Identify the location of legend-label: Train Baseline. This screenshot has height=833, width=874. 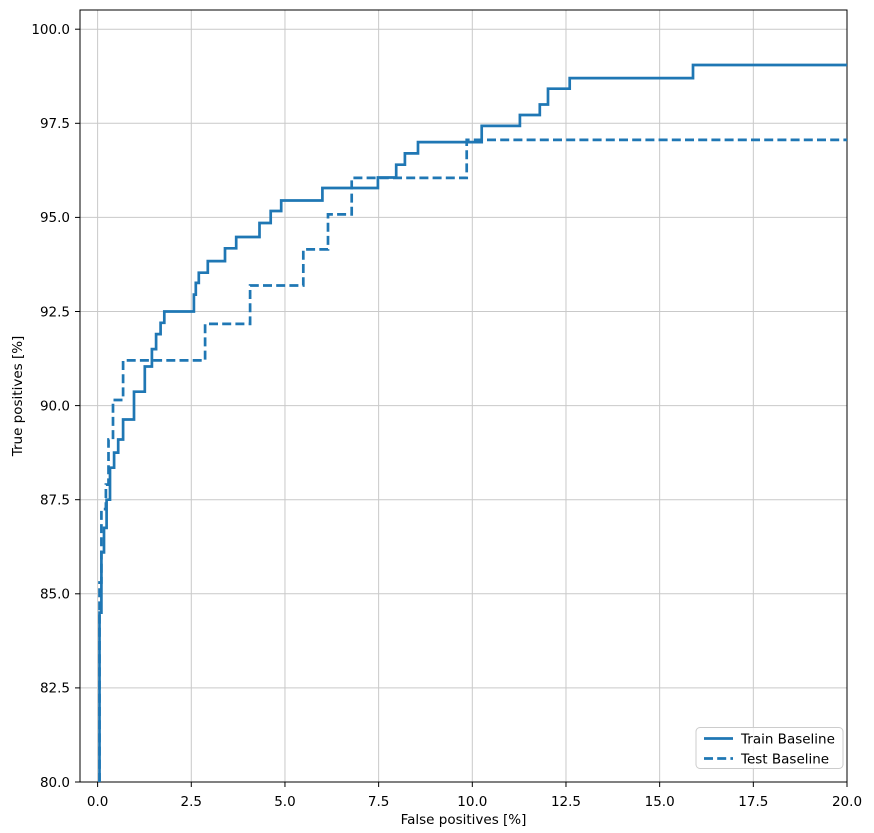
(787, 740).